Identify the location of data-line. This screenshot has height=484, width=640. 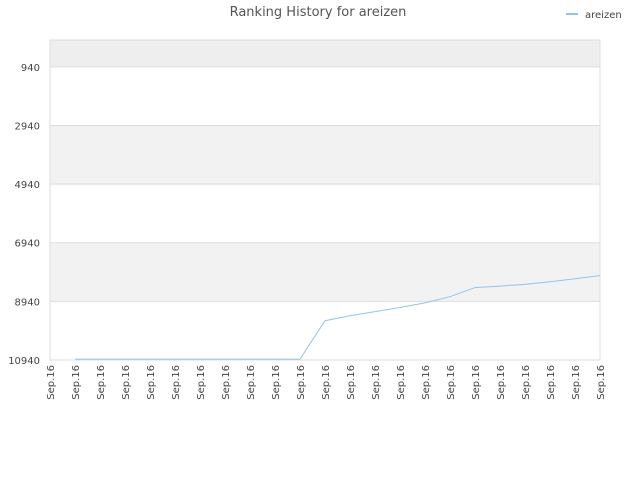
(338, 317).